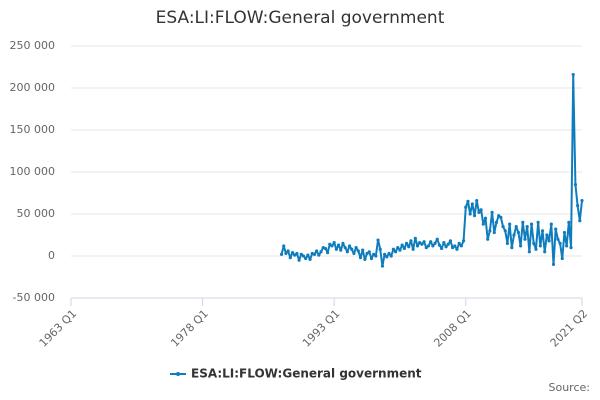  What do you see at coordinates (321, 328) in the screenshot?
I see `x-tick-label: 1993 Q1` at bounding box center [321, 328].